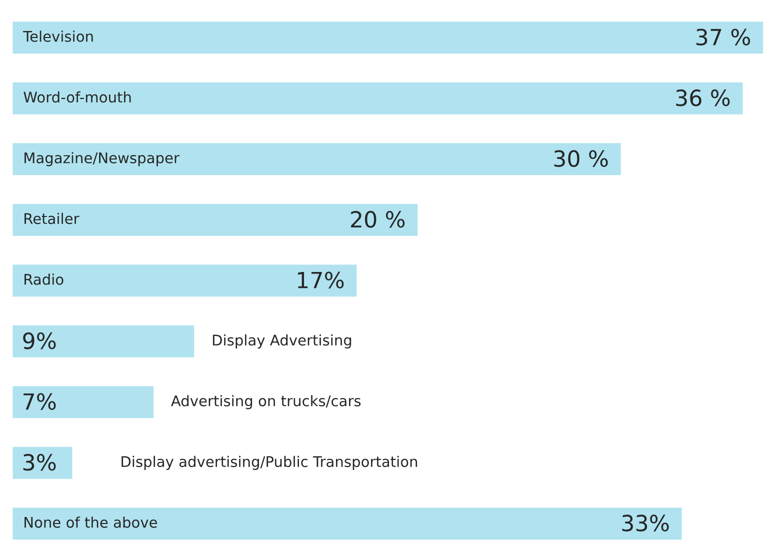 This screenshot has height=554, width=768. What do you see at coordinates (266, 402) in the screenshot?
I see `y-tick-label: Advertising on trucks/cars` at bounding box center [266, 402].